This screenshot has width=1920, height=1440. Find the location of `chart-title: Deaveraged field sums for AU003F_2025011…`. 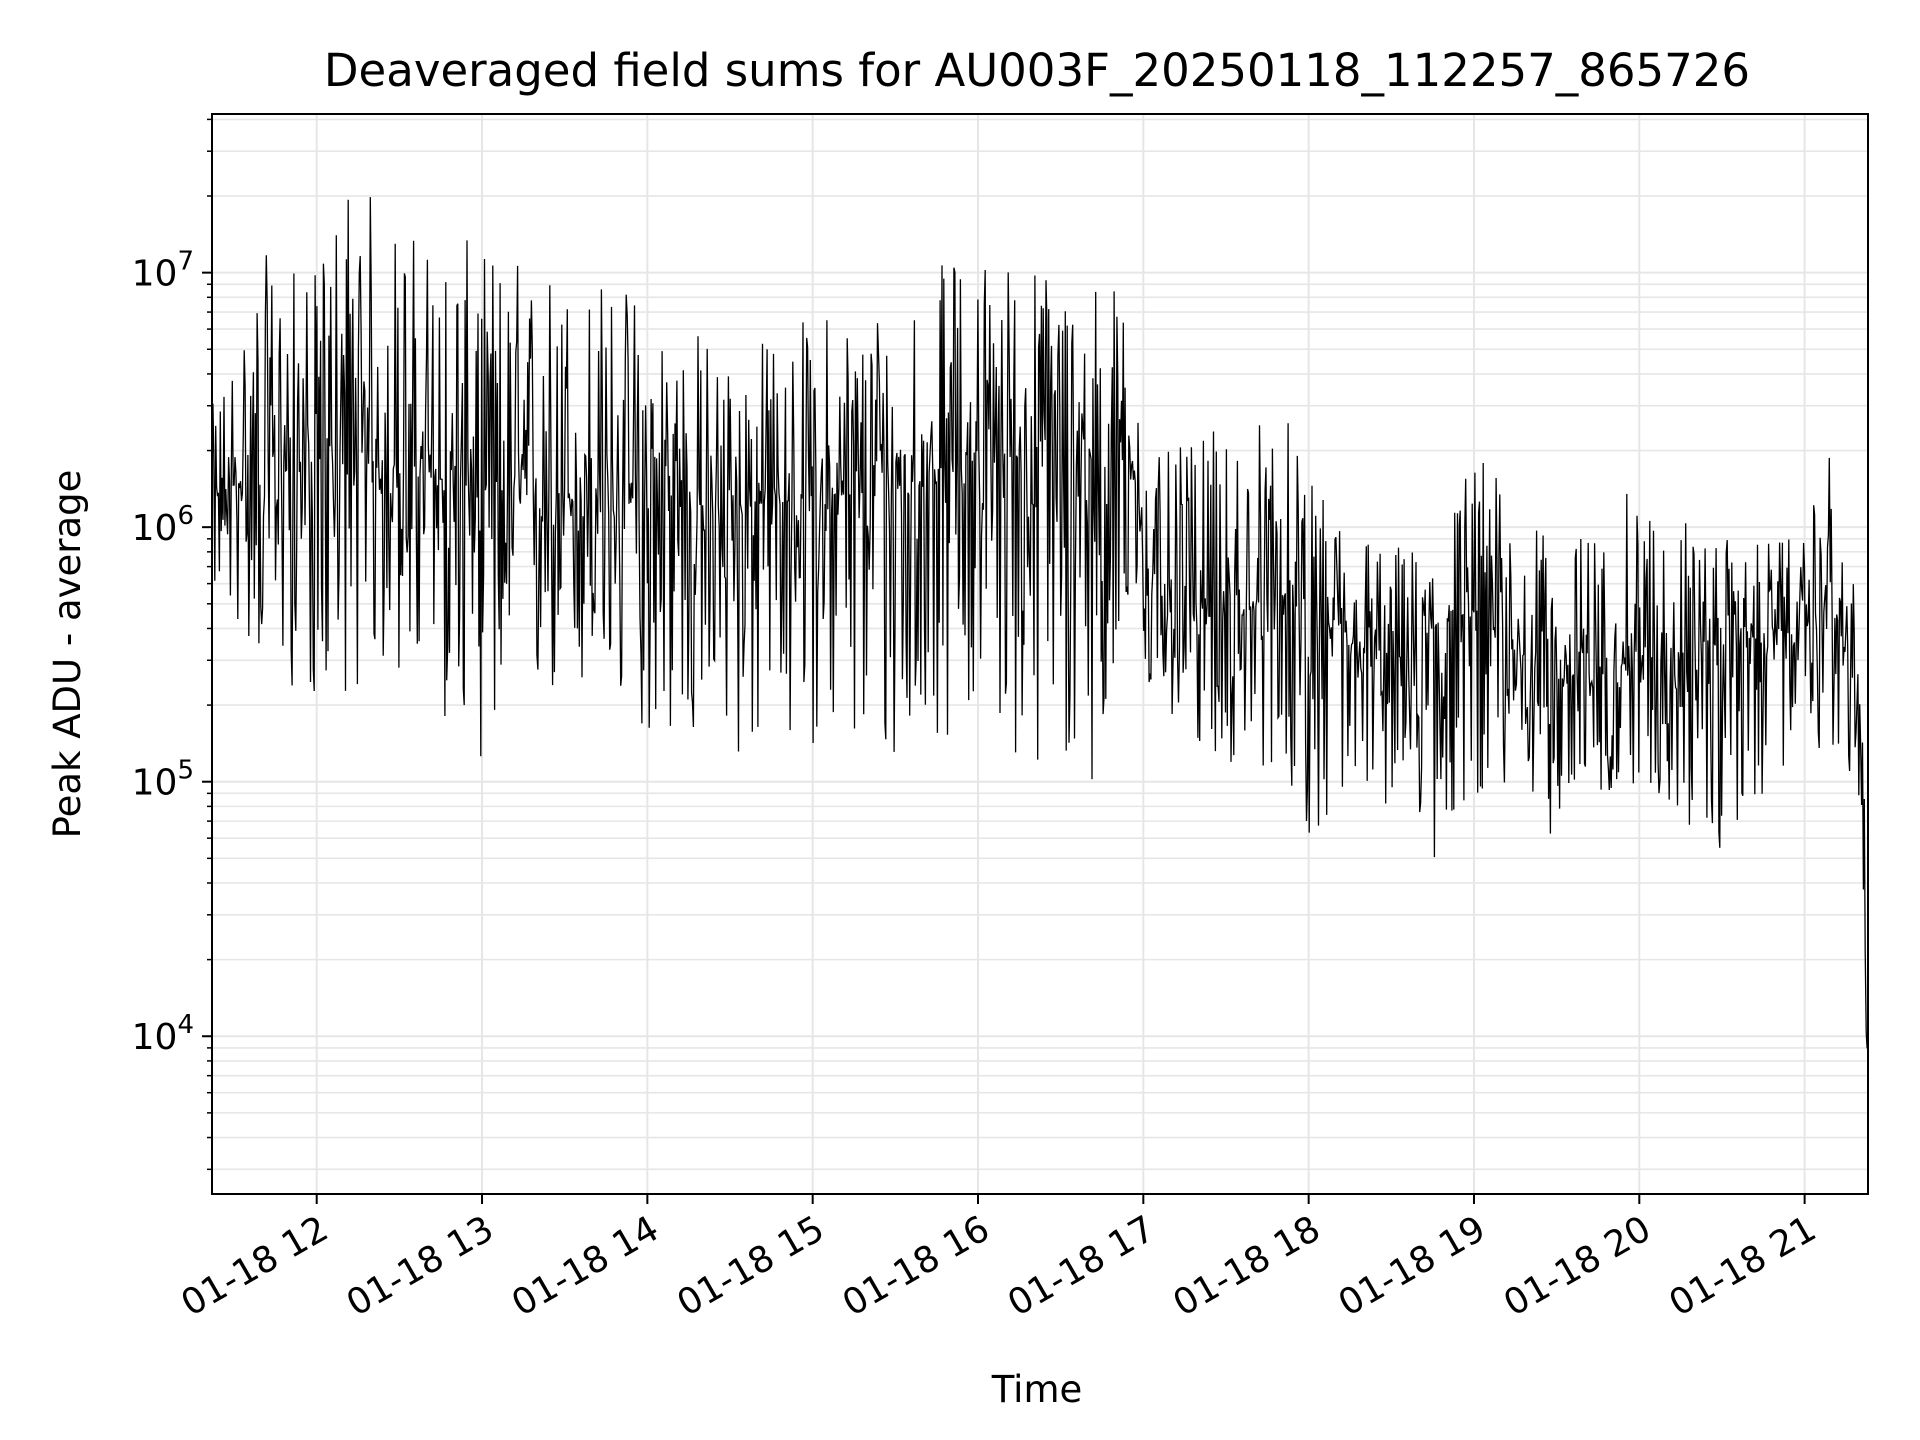

chart-title: Deaveraged field sums for AU003F_2025011… is located at coordinates (1037, 70).